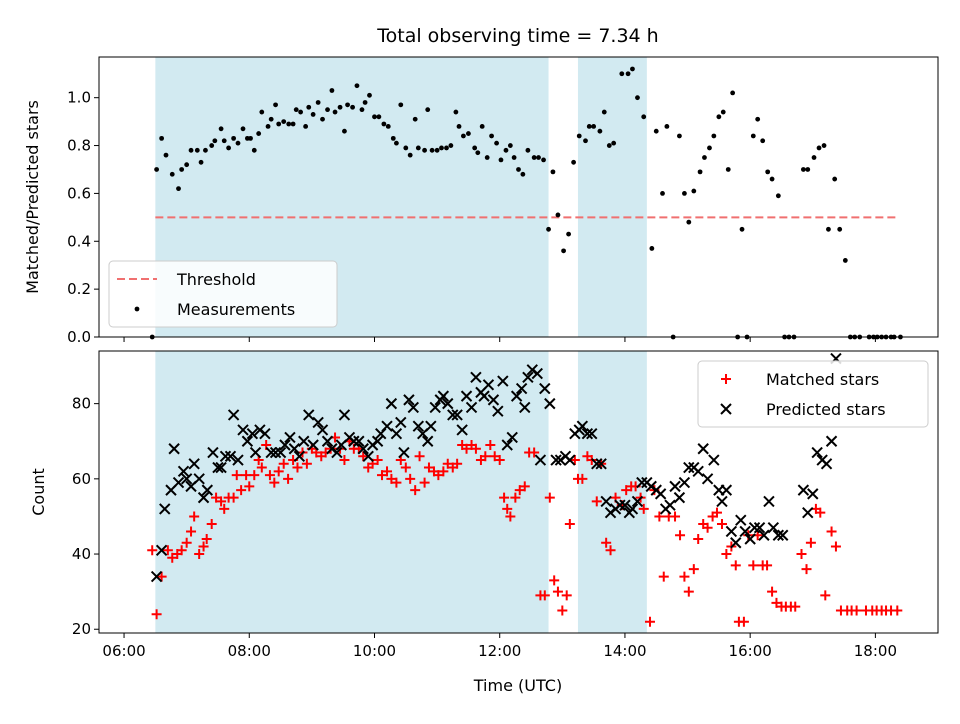 The width and height of the screenshot is (960, 724). Describe the element at coordinates (612, 197) in the screenshot. I see `shaded-interval` at that location.